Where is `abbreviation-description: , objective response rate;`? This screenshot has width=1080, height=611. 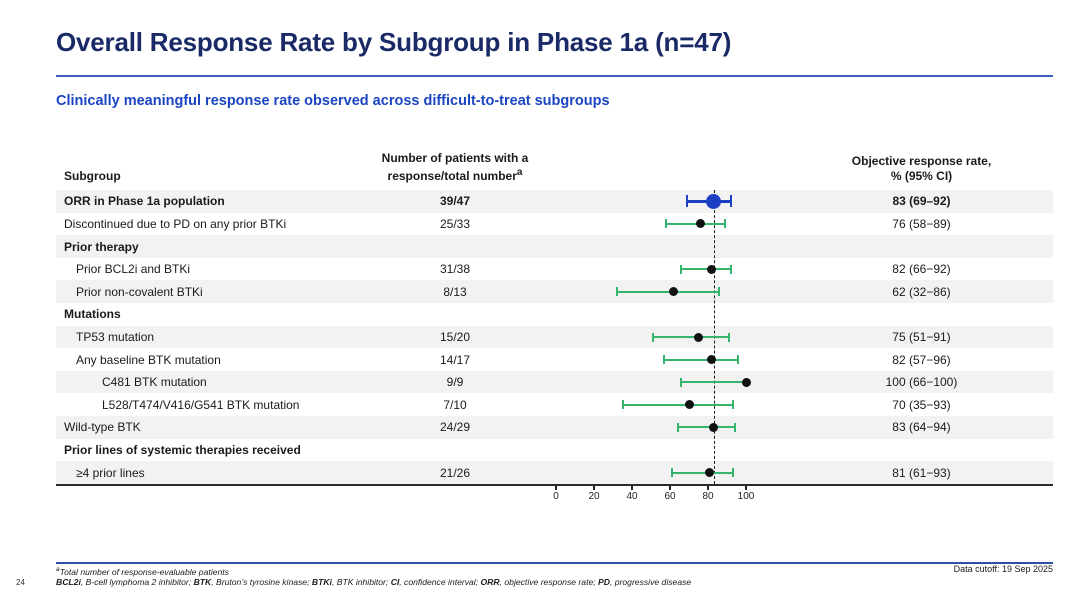 abbreviation-description: , objective response rate; is located at coordinates (549, 582).